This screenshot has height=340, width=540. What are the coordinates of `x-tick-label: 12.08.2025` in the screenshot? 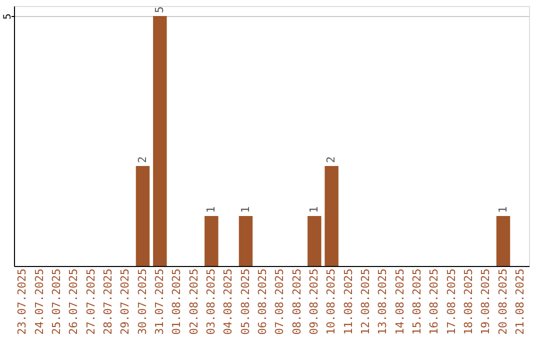 It's located at (365, 301).